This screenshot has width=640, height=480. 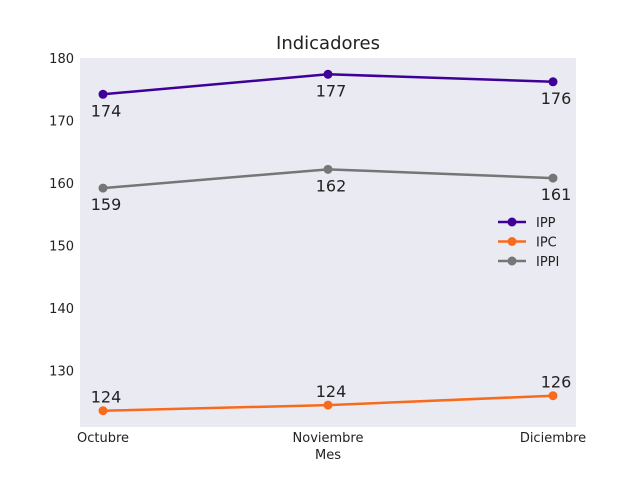 I want to click on y-tick-label: 170, so click(x=61, y=122).